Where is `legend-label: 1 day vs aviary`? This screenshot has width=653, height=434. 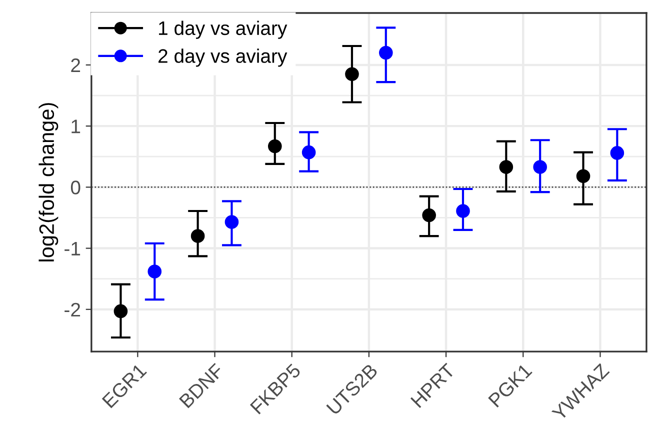 legend-label: 1 day vs aviary is located at coordinates (223, 29).